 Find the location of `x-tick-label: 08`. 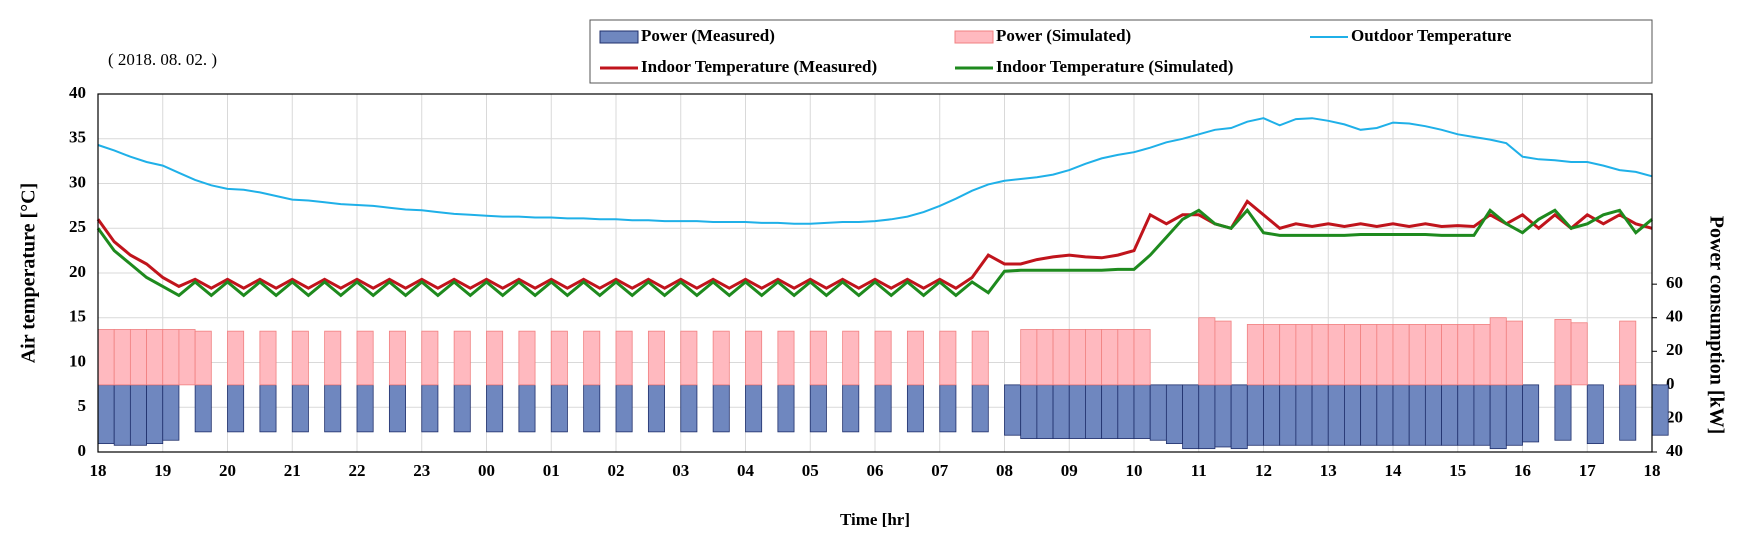

x-tick-label: 08 is located at coordinates (1004, 470).